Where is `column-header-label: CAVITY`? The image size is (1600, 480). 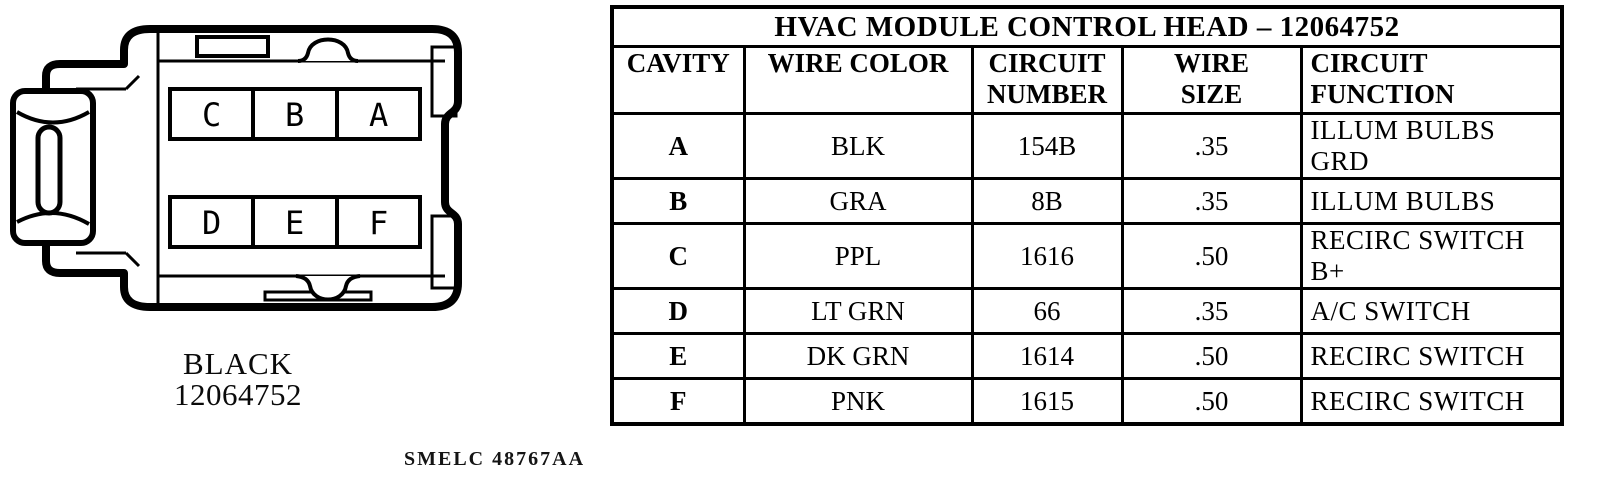
column-header-label: CAVITY is located at coordinates (678, 63).